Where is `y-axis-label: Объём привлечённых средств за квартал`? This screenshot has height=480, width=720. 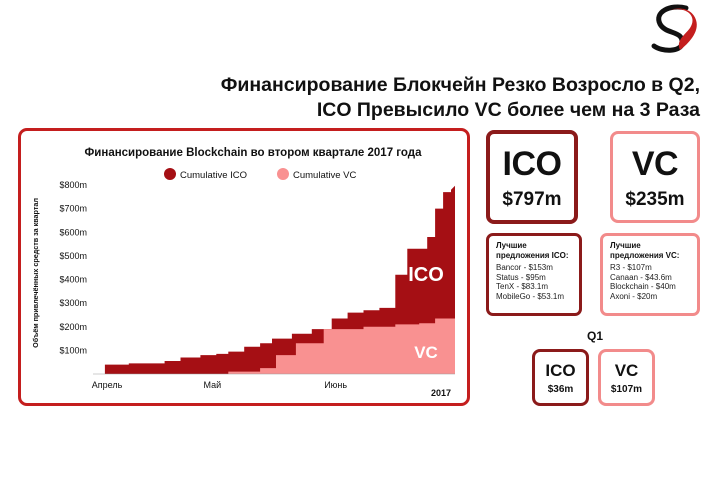
y-axis-label: Объём привлечённых средств за квартал is located at coordinates (35, 273).